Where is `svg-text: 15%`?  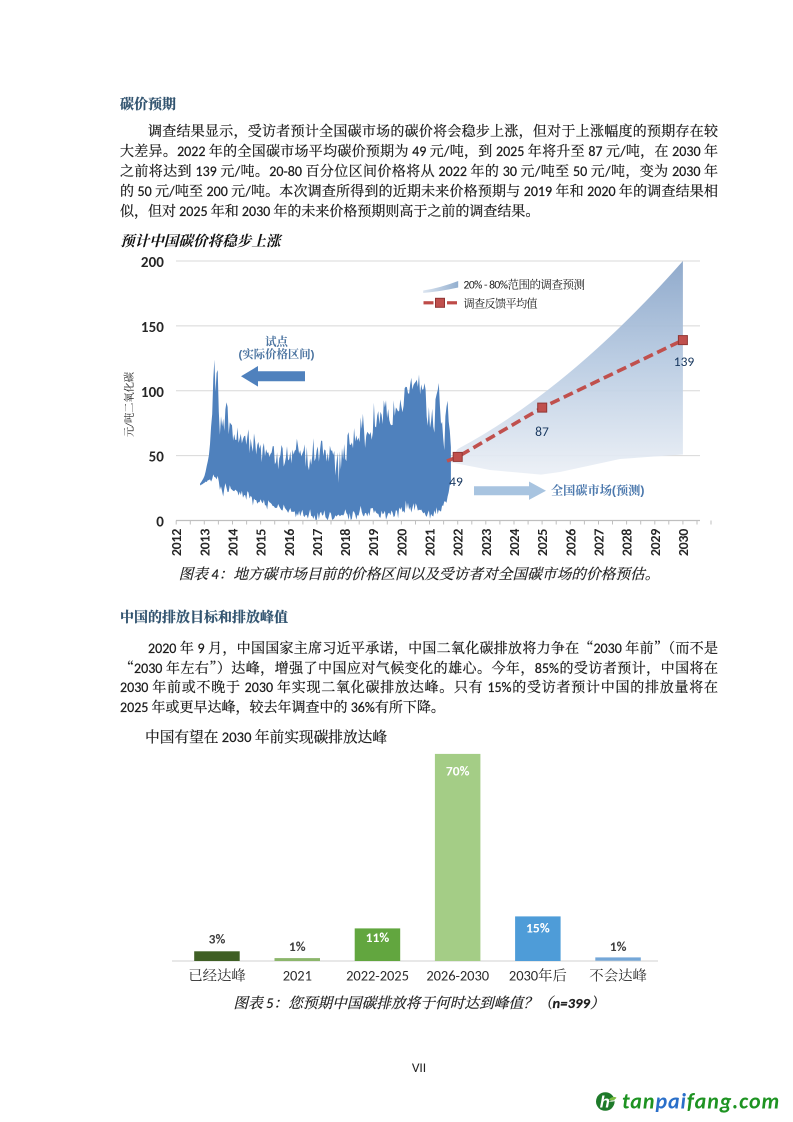 svg-text: 15% is located at coordinates (538, 928).